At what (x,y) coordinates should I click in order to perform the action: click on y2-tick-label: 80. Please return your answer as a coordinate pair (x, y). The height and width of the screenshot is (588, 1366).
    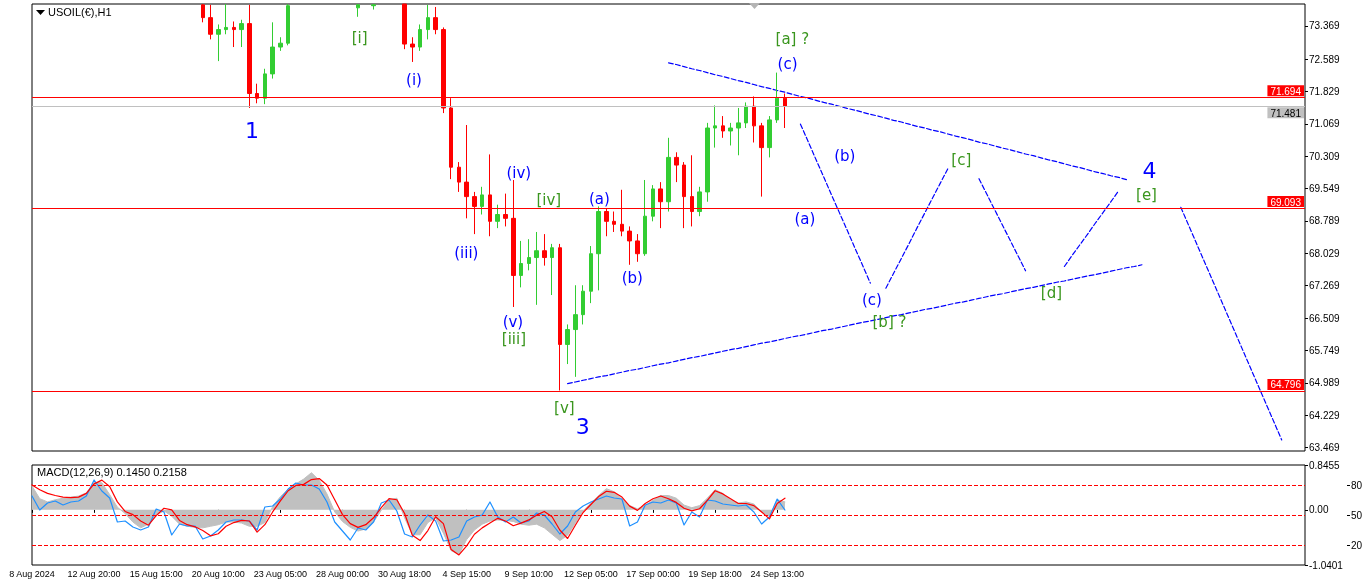
    Looking at the image, I should click on (1357, 485).